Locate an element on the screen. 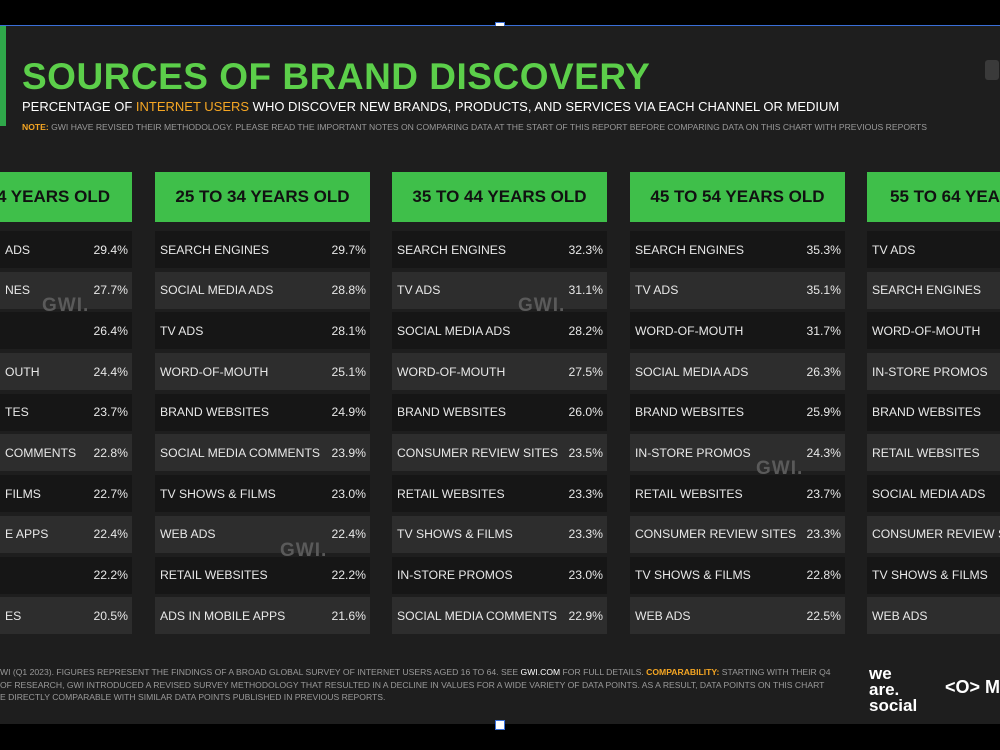 The width and height of the screenshot is (1000, 750). table-row: SEARCH ENGINES 29.7% is located at coordinates (262, 249).